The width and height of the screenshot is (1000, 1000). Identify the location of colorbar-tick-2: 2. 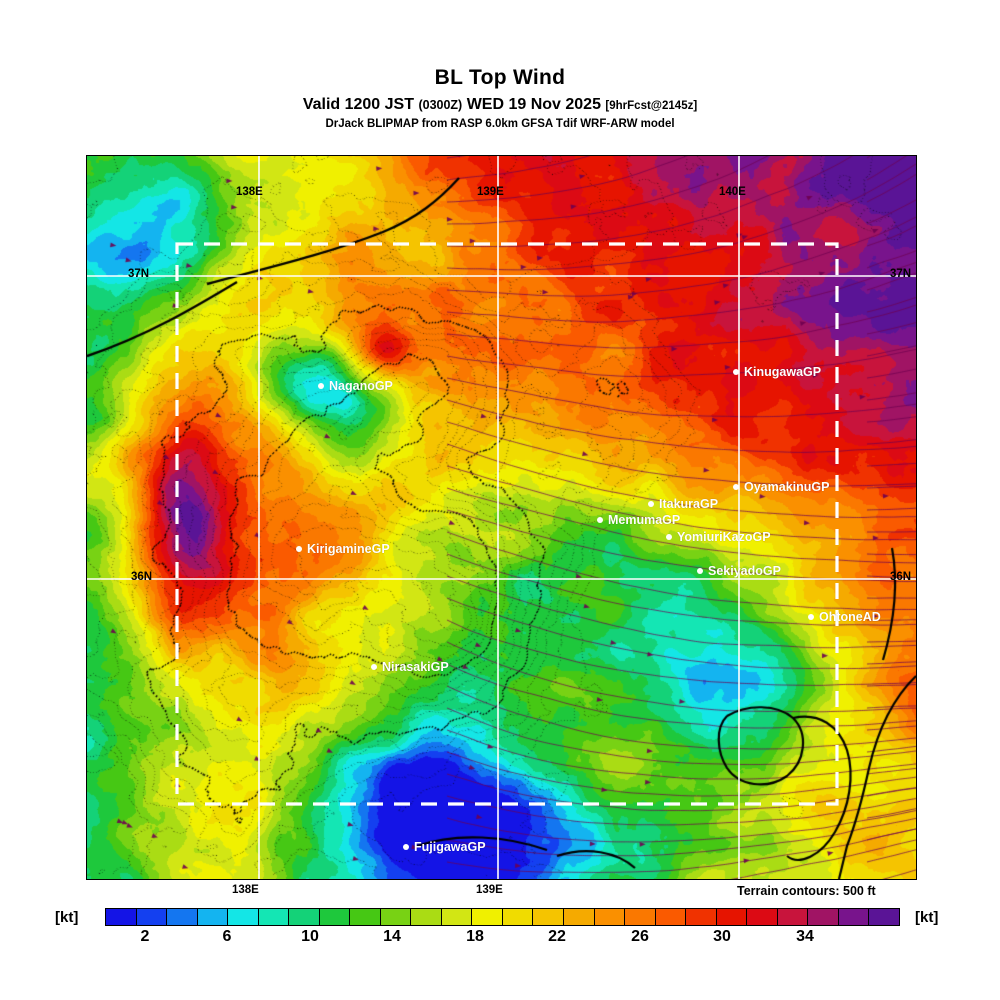
(145, 936).